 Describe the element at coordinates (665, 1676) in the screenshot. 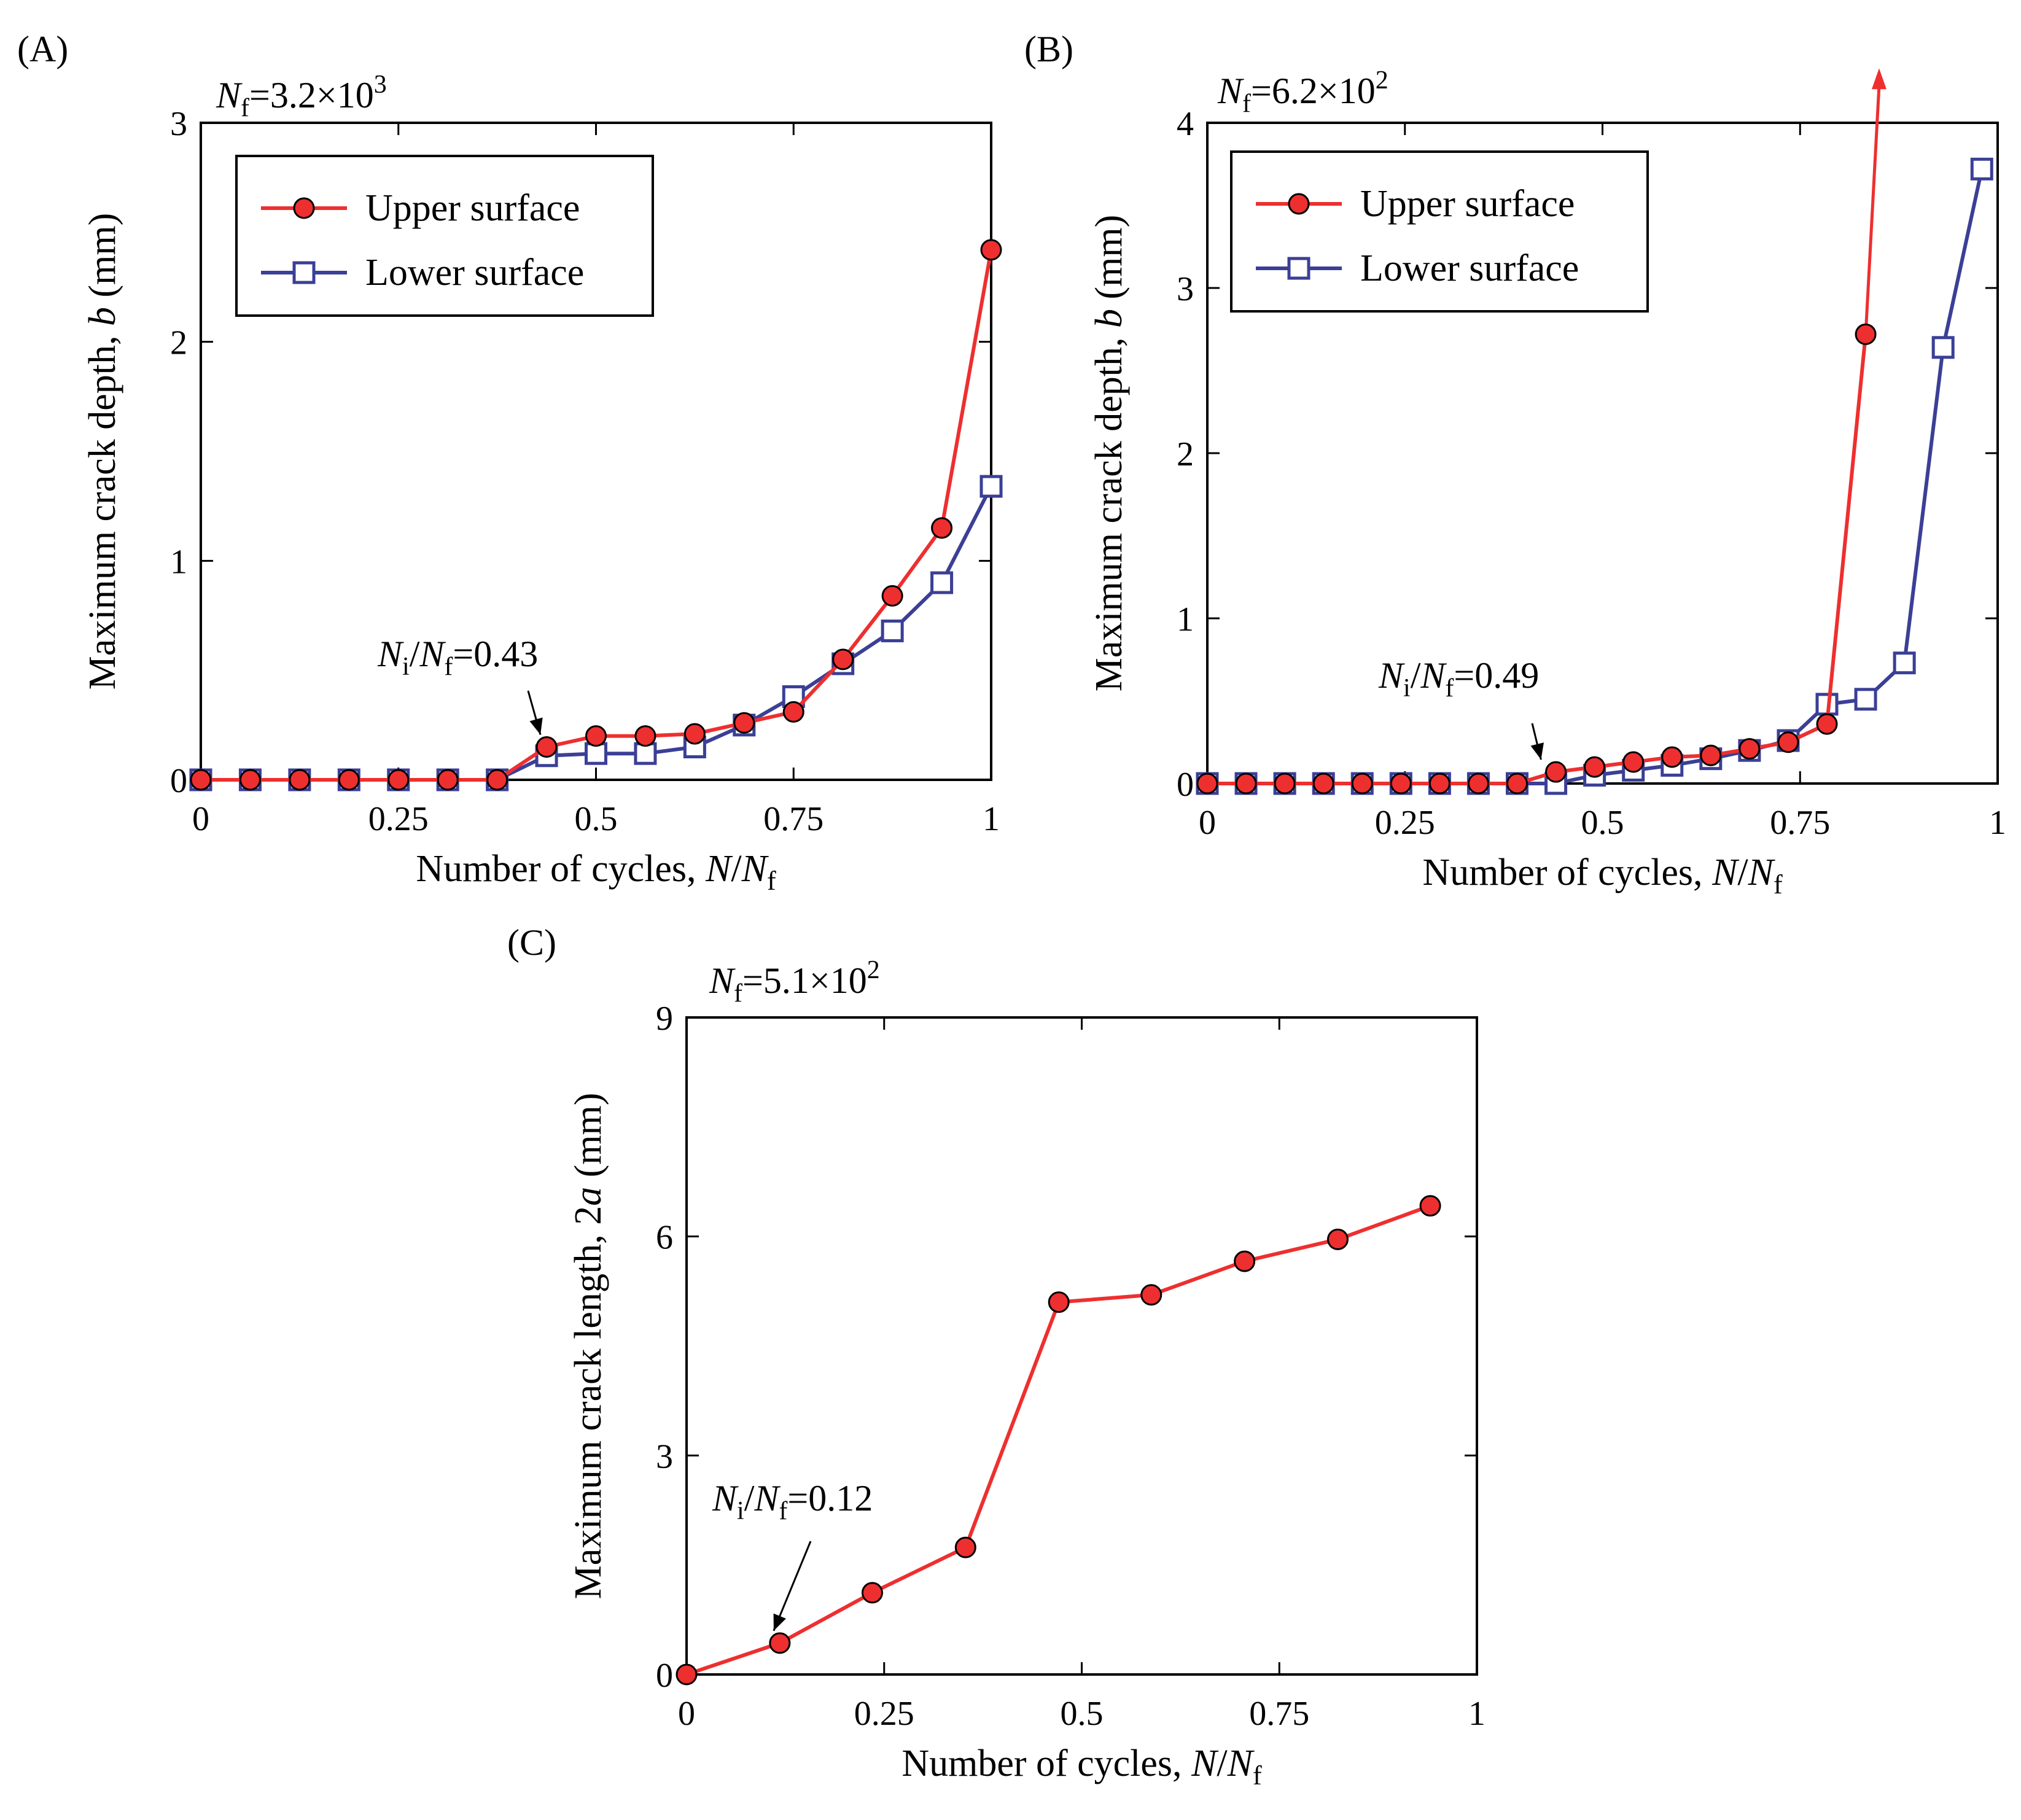

I see `y-tick-label: 0` at that location.